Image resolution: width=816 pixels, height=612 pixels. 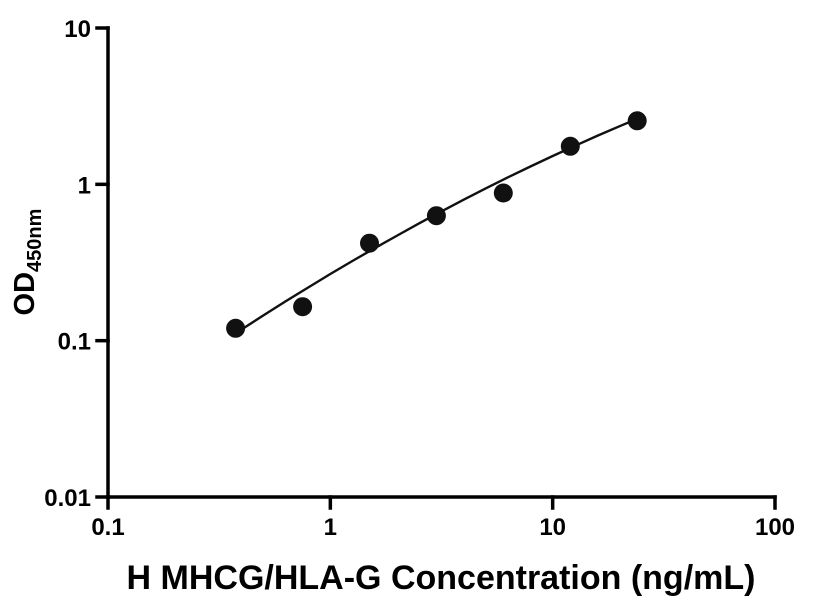 I want to click on y-tick-label: 0.1, so click(x=74, y=342).